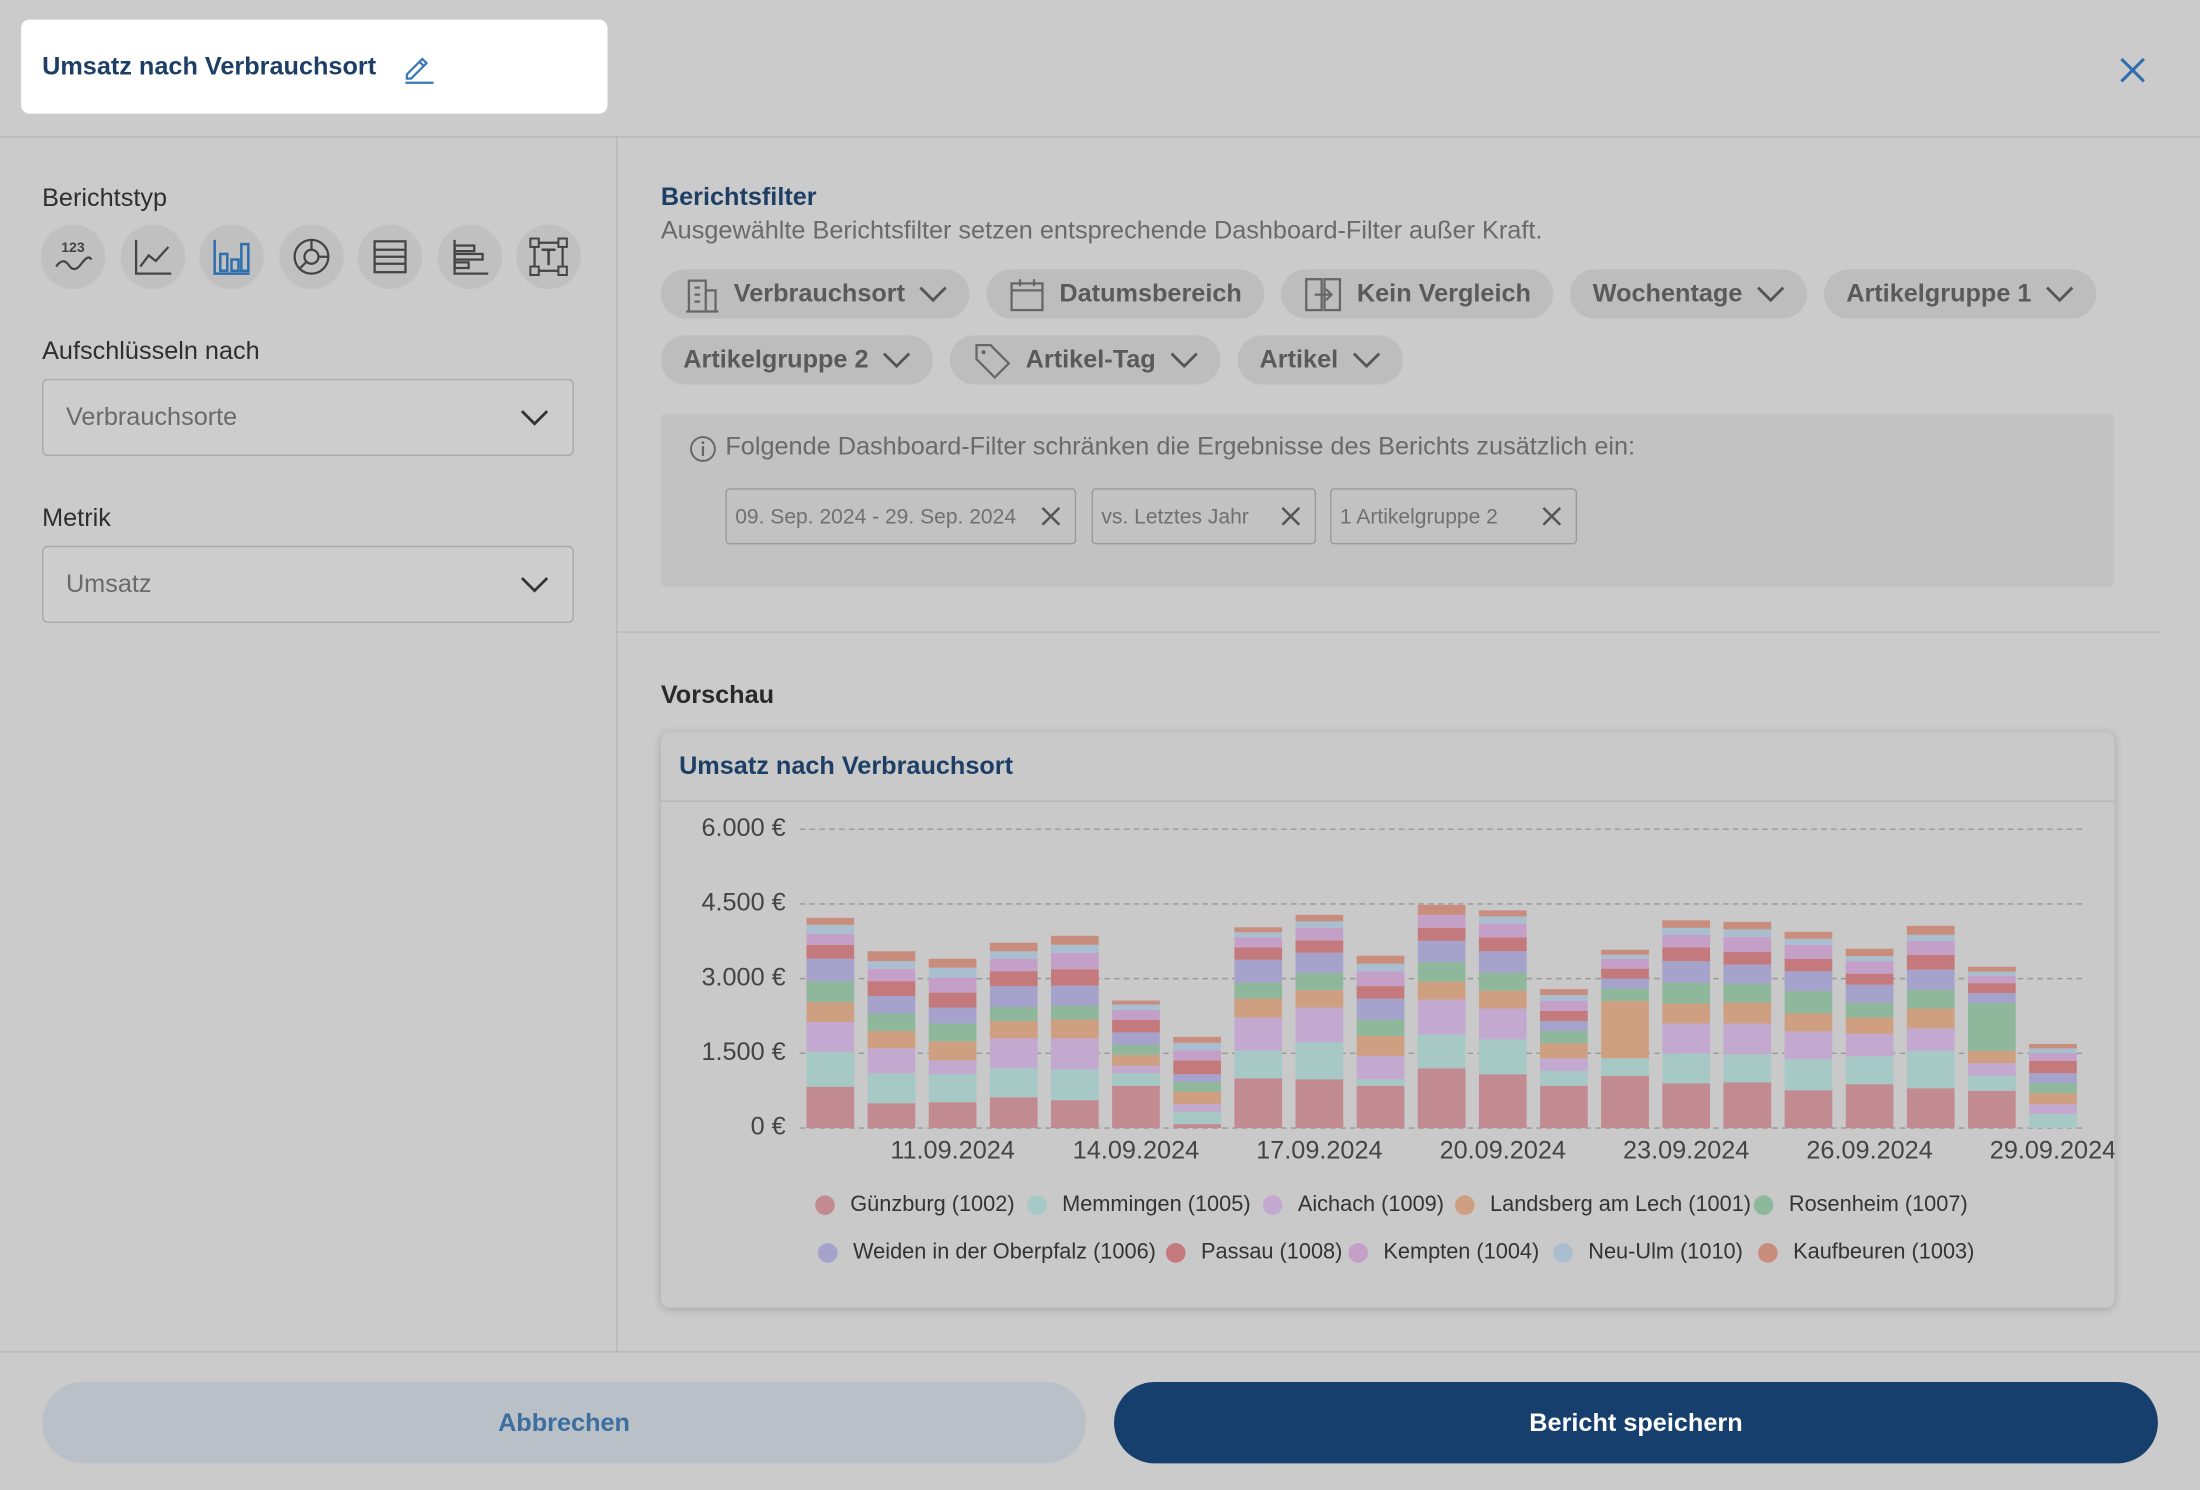 The image size is (2200, 1490). What do you see at coordinates (152, 257) in the screenshot?
I see `line-type` at bounding box center [152, 257].